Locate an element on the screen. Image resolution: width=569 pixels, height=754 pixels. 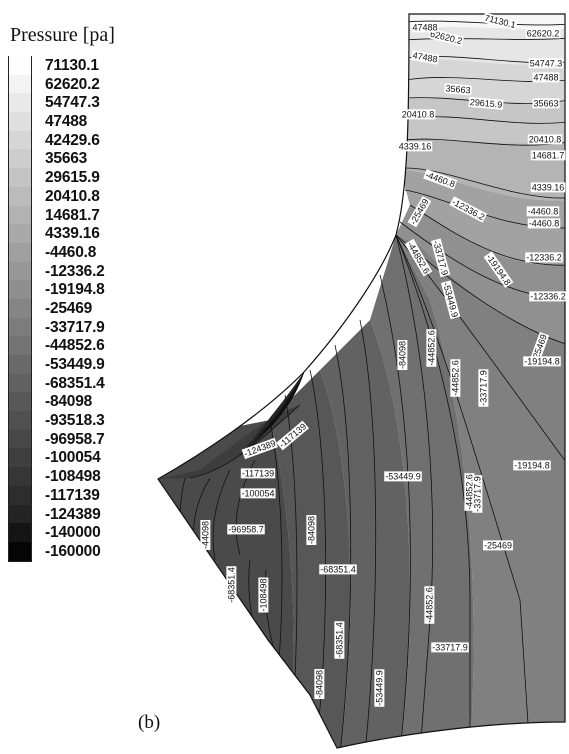
contour-value-text: -12336.2 is located at coordinates (548, 296).